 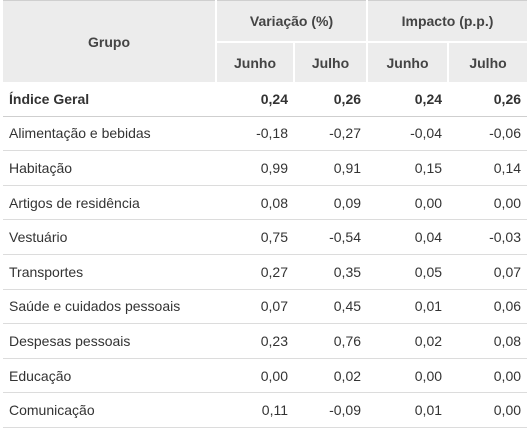 I want to click on variation-july-cell: -0,54, so click(x=331, y=237).